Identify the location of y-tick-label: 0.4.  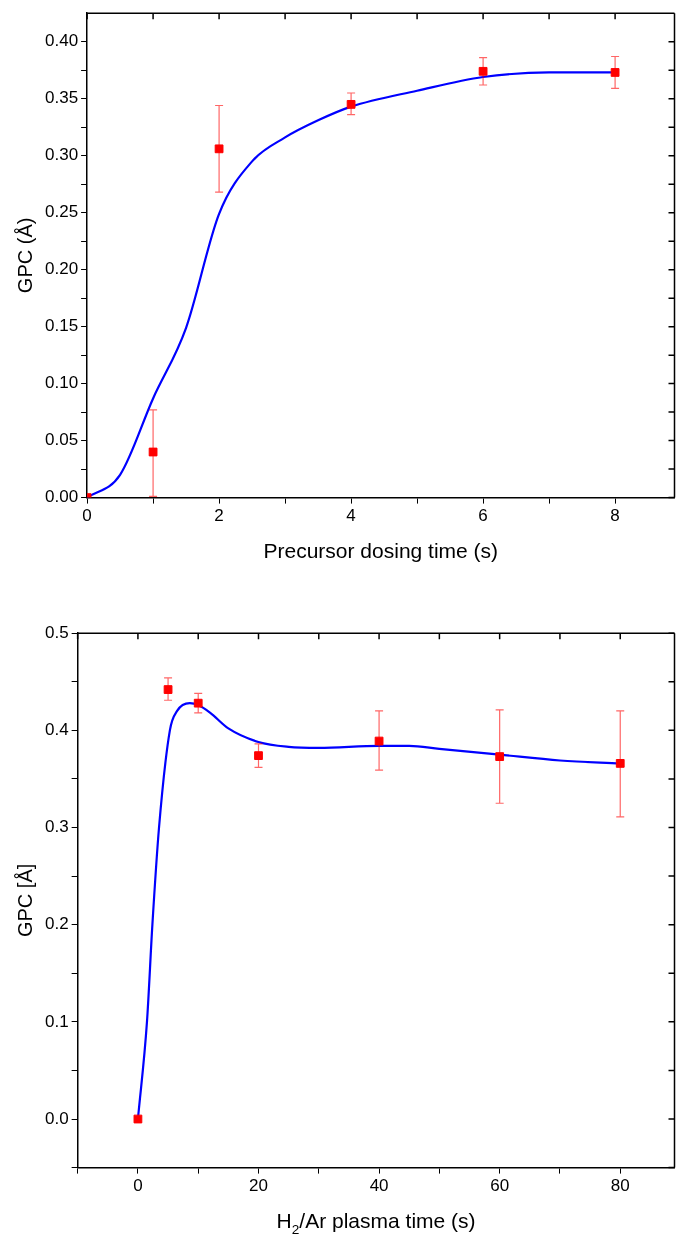
(56, 730).